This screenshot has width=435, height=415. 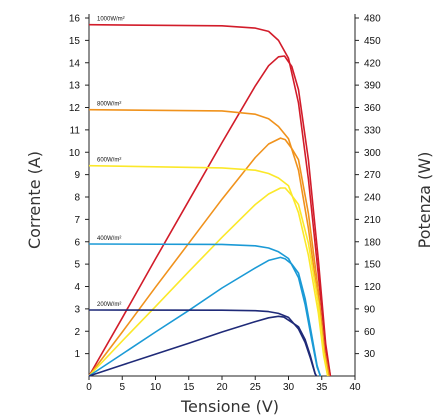 What do you see at coordinates (355, 387) in the screenshot?
I see `x-tick-label: 40` at bounding box center [355, 387].